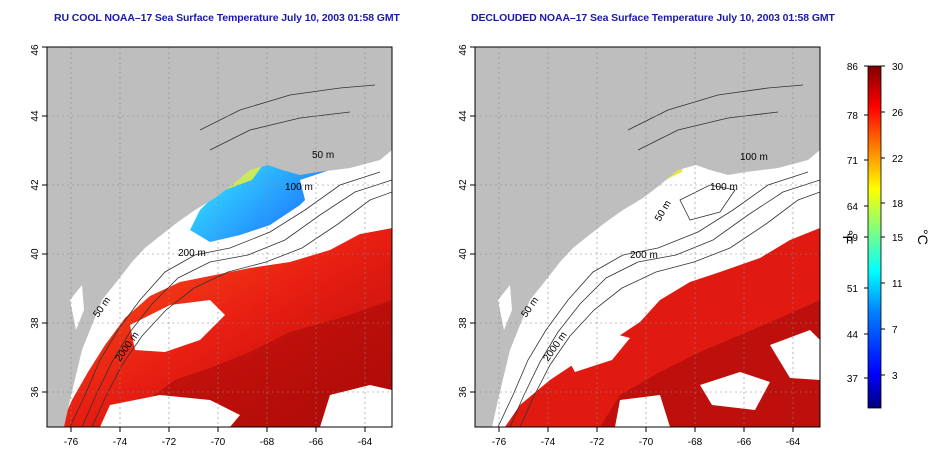 The image size is (950, 475). Describe the element at coordinates (898, 159) in the screenshot. I see `colorbar-c-tick: 22` at that location.